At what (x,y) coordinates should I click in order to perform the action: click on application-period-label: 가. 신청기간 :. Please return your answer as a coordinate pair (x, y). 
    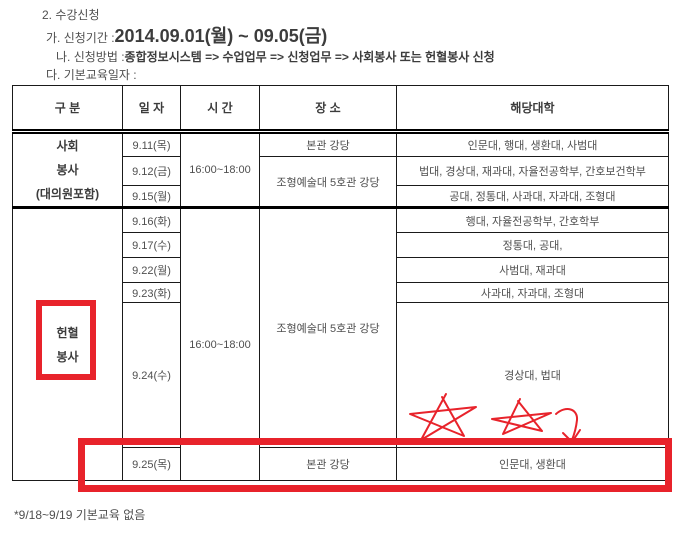
    Looking at the image, I should click on (80, 38).